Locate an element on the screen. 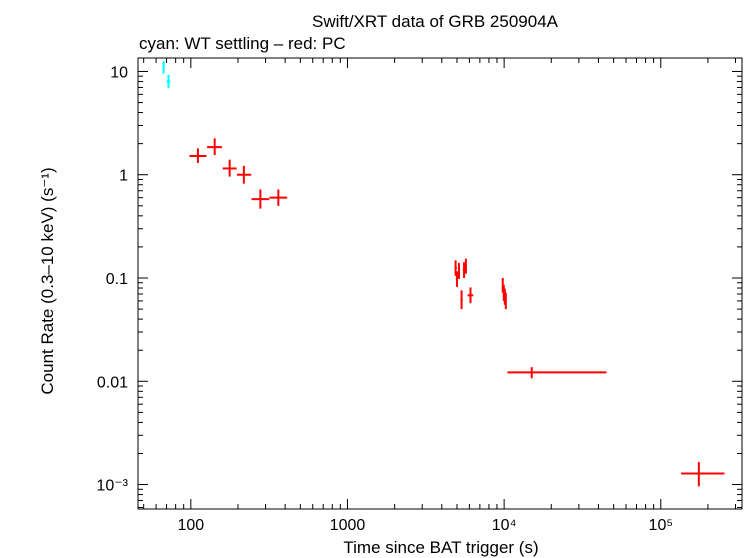 The width and height of the screenshot is (746, 558). y-axis-label: Count Rate (0.3–10 keV) (s⁻¹) is located at coordinates (47, 280).